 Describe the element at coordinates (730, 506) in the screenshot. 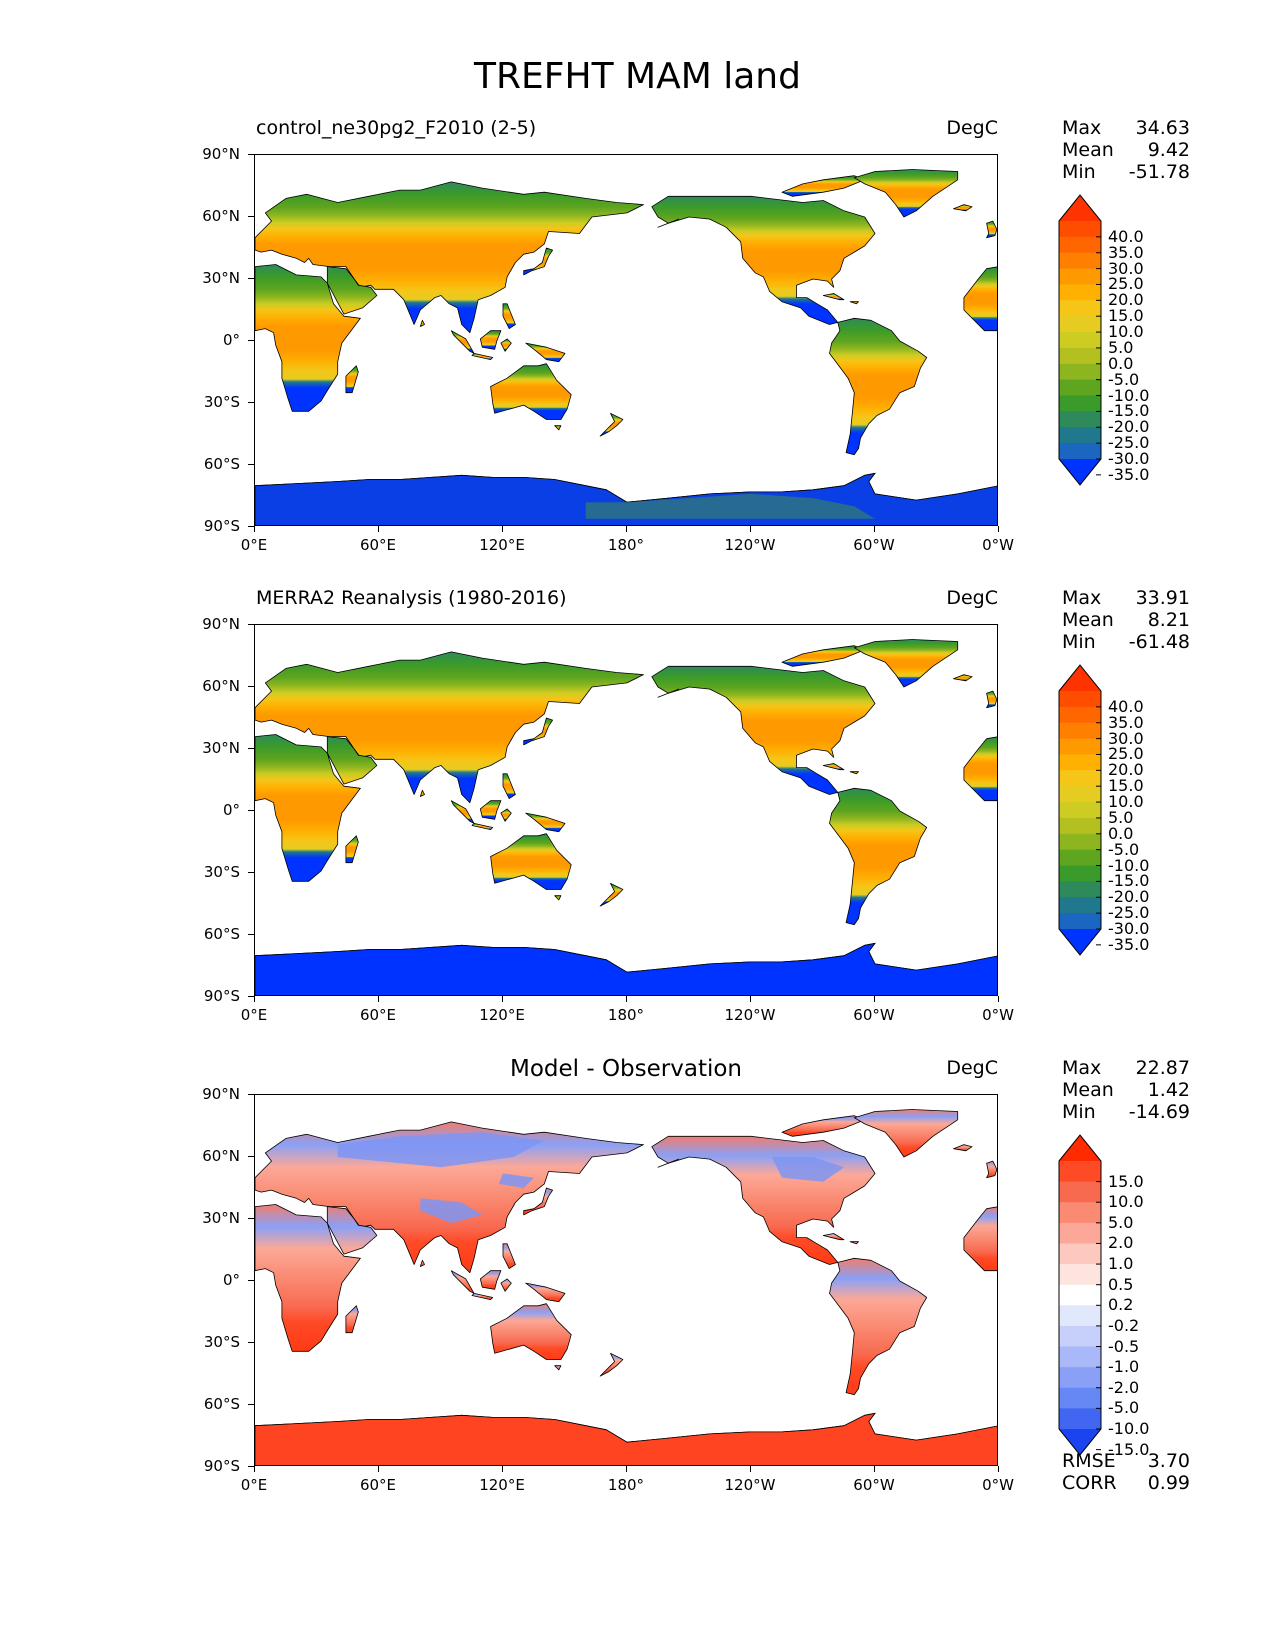

I see `west-antarctica-region` at that location.